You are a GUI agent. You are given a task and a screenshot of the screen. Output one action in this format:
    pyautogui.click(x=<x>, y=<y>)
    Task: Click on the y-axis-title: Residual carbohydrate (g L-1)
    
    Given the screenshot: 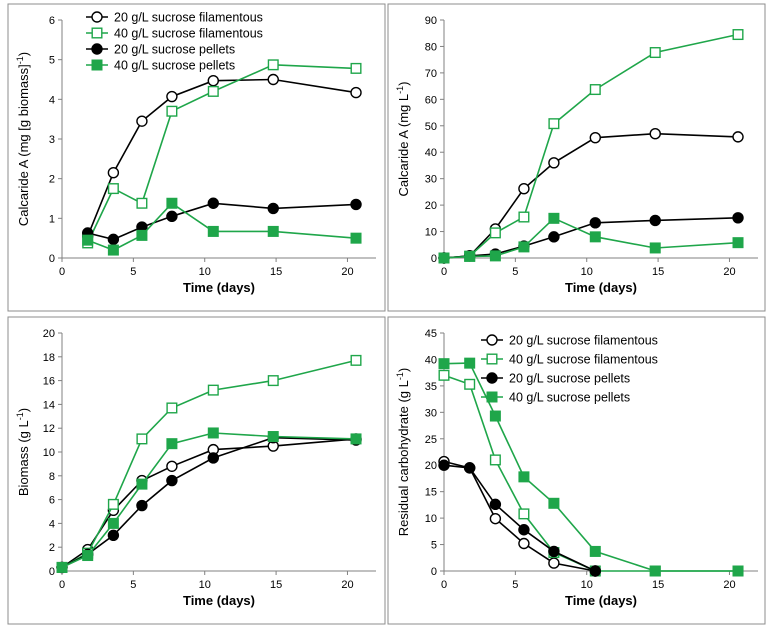 What is the action you would take?
    pyautogui.click(x=403, y=452)
    